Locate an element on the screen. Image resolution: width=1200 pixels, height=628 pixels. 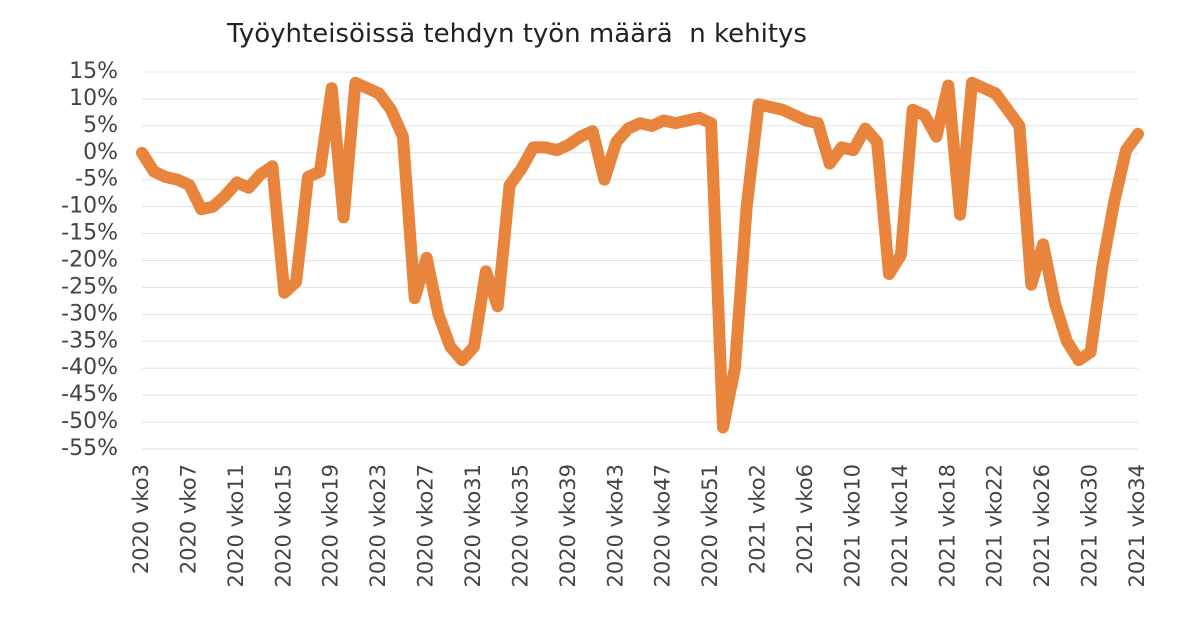
y-tick-label: 15% is located at coordinates (93, 71).